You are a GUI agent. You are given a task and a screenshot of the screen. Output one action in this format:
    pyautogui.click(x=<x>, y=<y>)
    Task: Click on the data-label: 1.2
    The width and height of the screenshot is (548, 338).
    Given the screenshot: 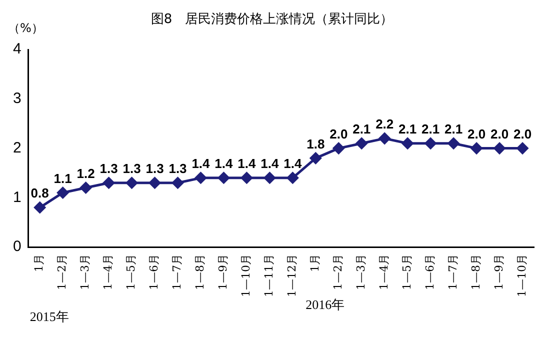 What is the action you would take?
    pyautogui.click(x=85, y=173)
    